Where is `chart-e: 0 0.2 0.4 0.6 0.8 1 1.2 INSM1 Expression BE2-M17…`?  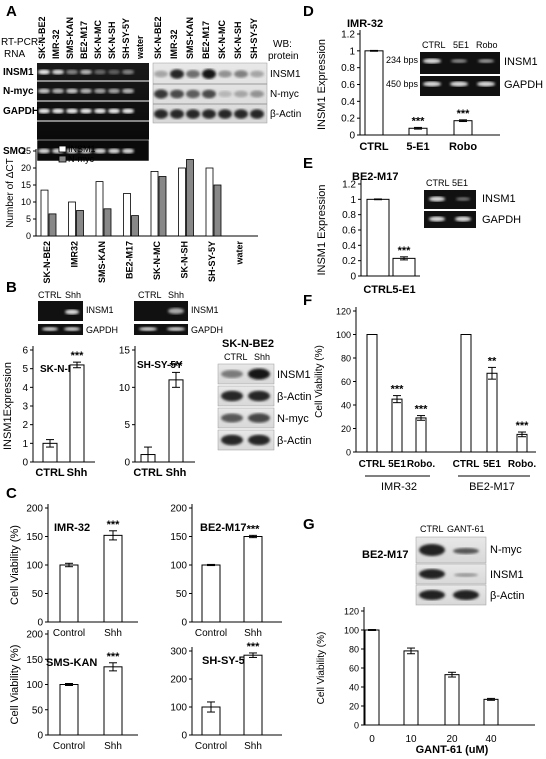 chart-e: 0 0.2 0.4 0.6 0.8 1 1.2 INSM1 Expression BE2-M17… is located at coordinates (368, 233).